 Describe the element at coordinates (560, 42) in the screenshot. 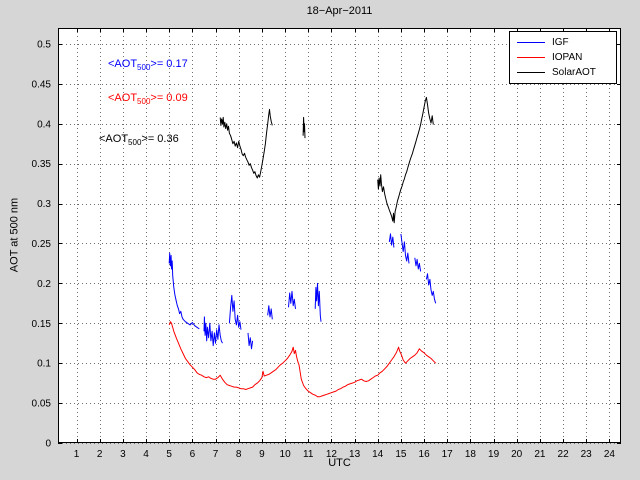

I see `legend-label: IGF` at that location.